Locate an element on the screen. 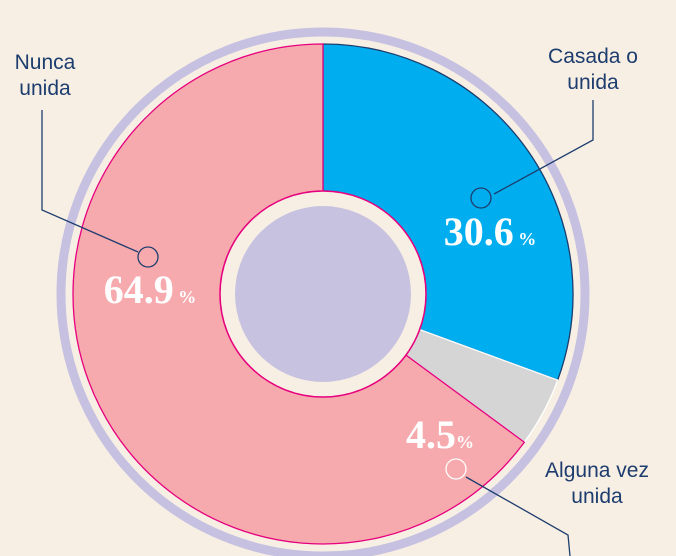 The image size is (676, 556). category-label: Nunca unida is located at coordinates (45, 75).